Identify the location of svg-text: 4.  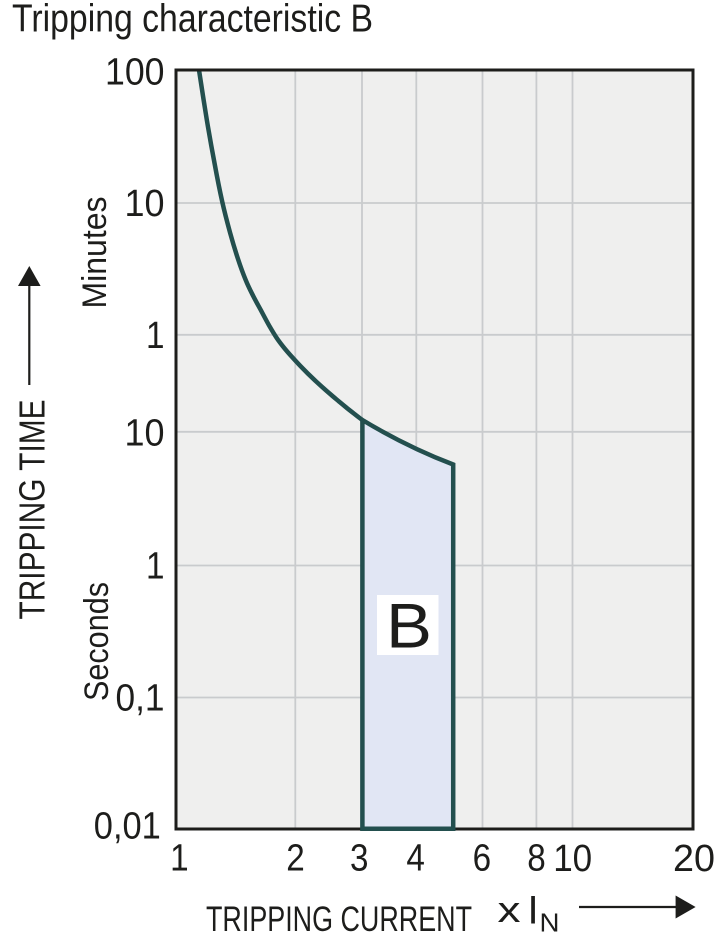
(415, 859).